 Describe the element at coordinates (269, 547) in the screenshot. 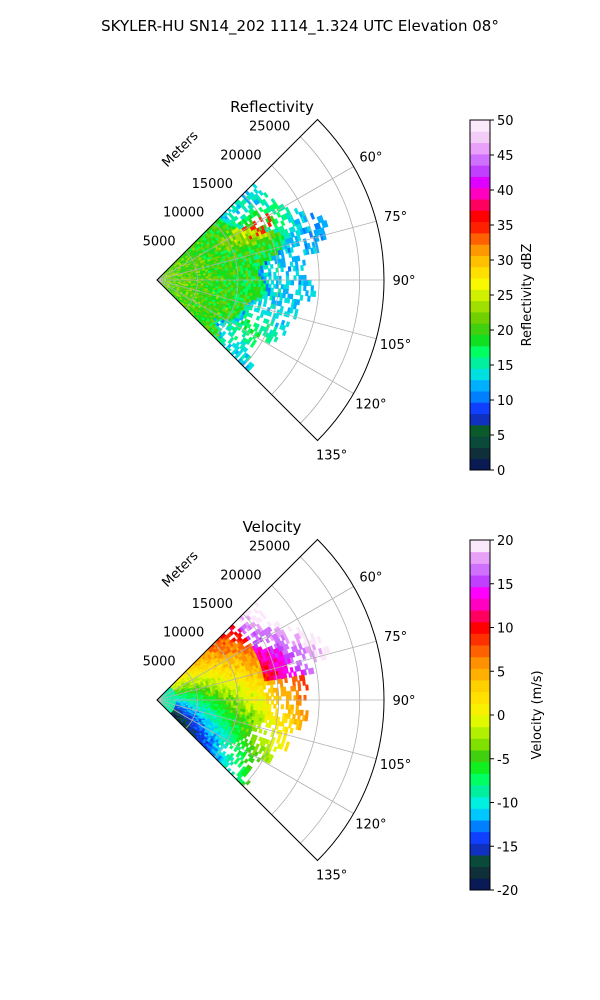

I see `range-tick-label: 25000` at that location.